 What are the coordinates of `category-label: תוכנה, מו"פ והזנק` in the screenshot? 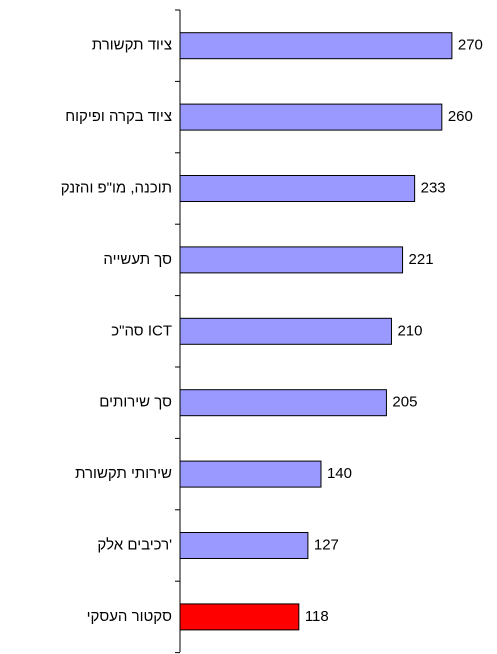 It's located at (116, 187).